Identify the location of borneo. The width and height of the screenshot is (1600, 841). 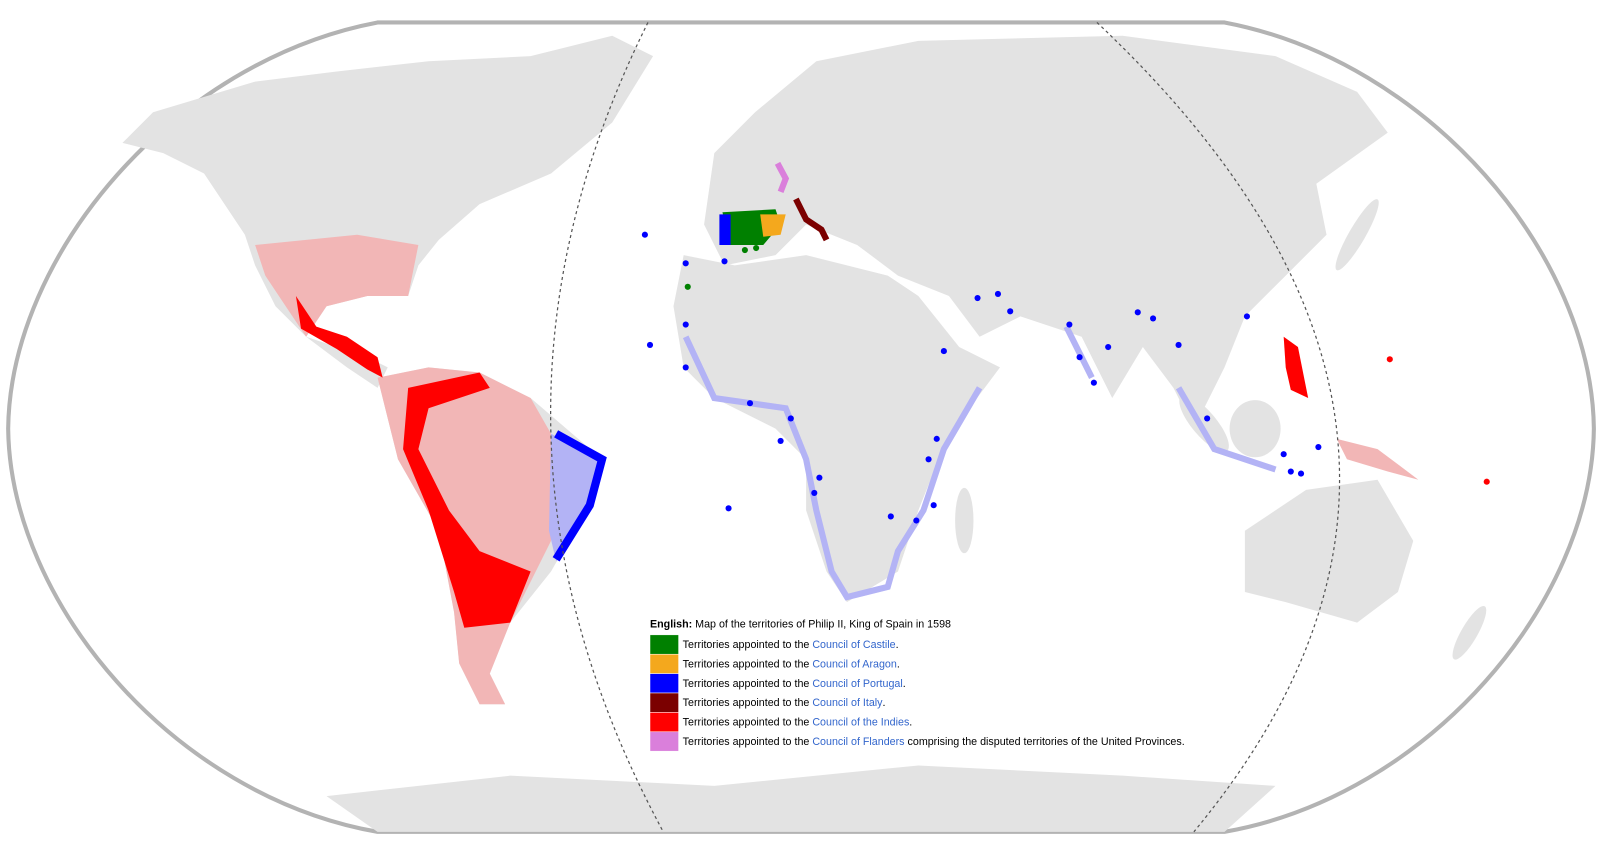
(1255, 429).